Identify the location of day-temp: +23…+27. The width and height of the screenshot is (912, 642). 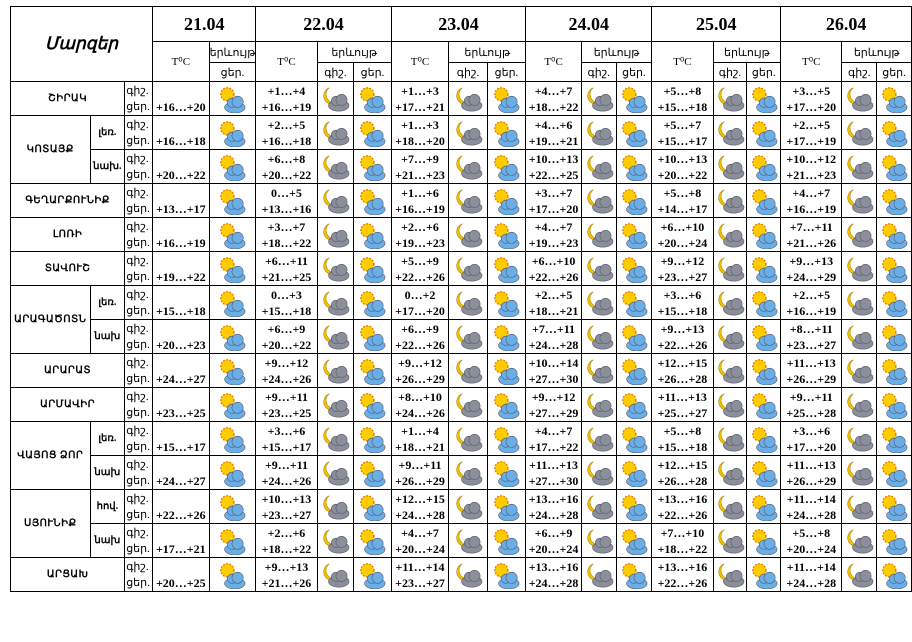
(286, 514).